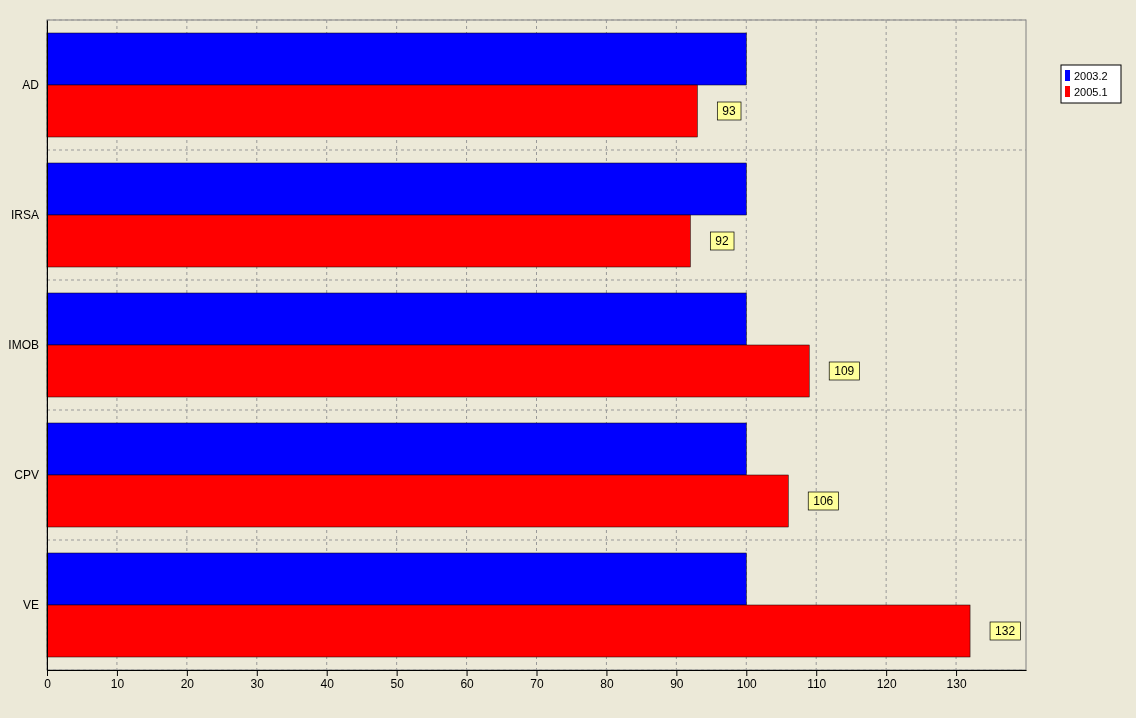  I want to click on x-tick-label: 50, so click(397, 683).